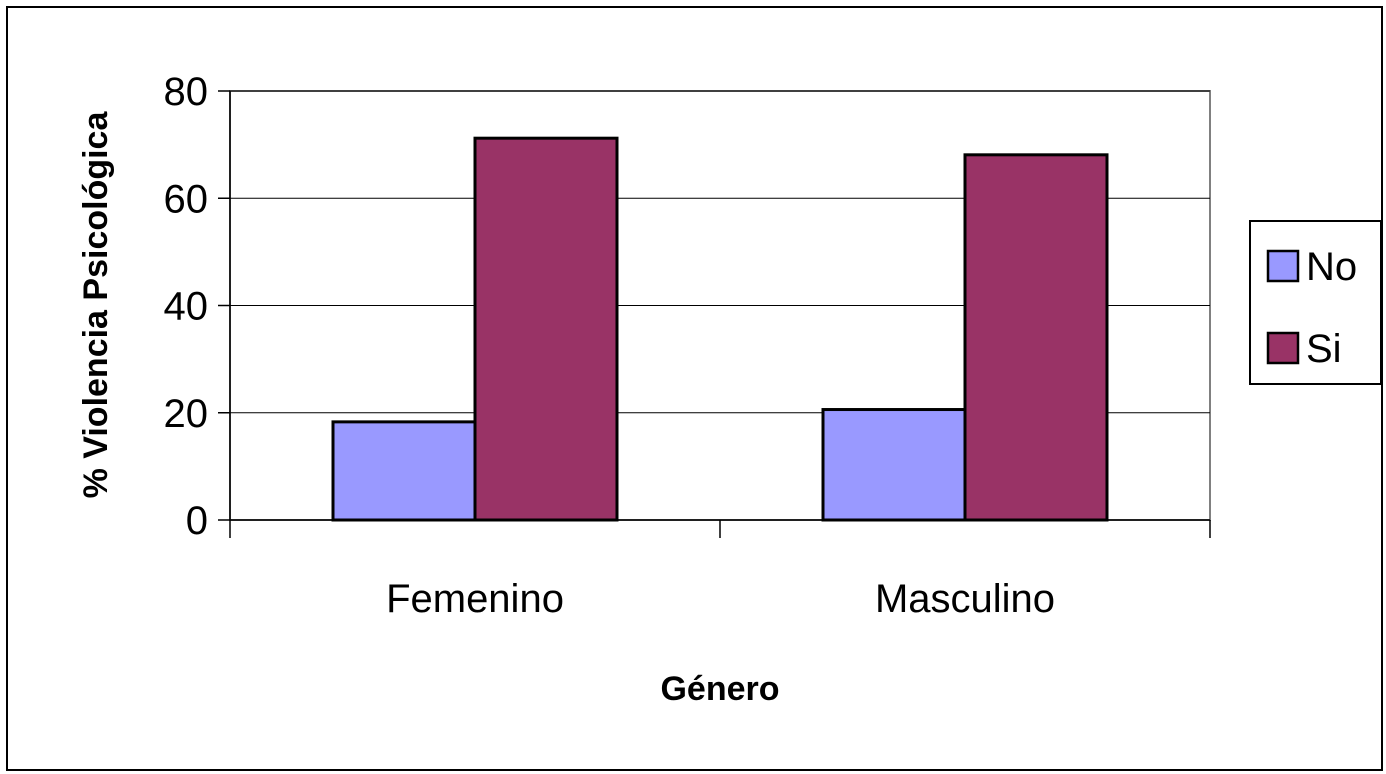  Describe the element at coordinates (719, 689) in the screenshot. I see `x-axis-title: Género` at that location.